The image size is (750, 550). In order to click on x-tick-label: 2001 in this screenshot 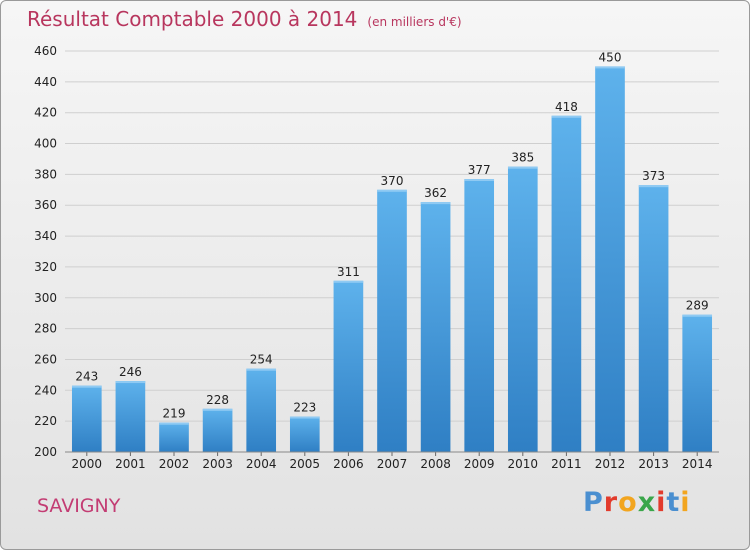, I will do `click(130, 464)`.